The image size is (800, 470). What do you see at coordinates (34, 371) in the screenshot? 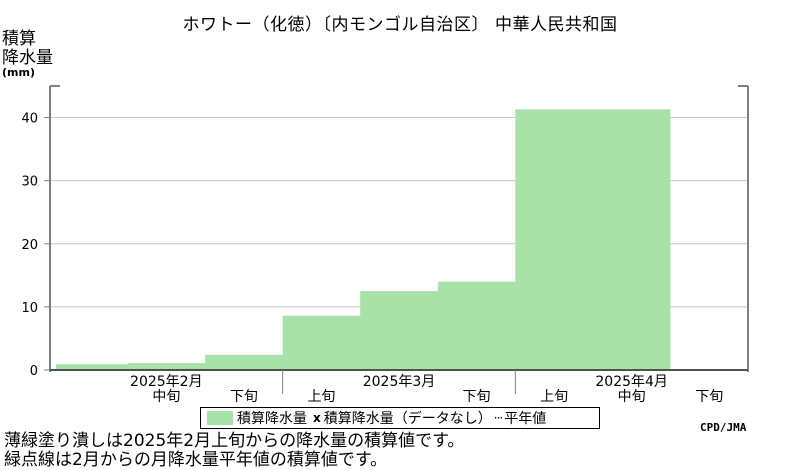
I see `y-tick-label: 0` at bounding box center [34, 371].